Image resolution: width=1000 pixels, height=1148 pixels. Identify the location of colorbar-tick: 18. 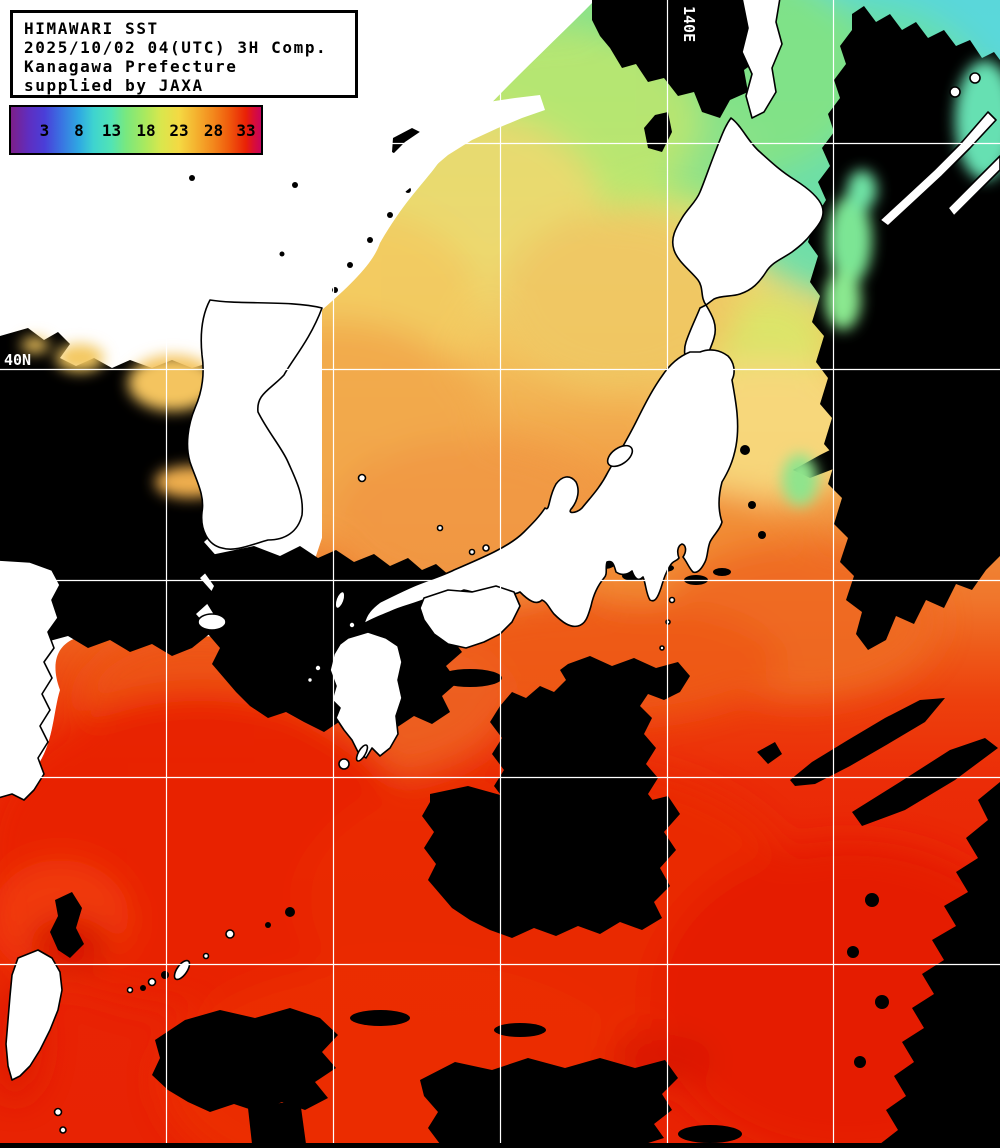
(146, 130).